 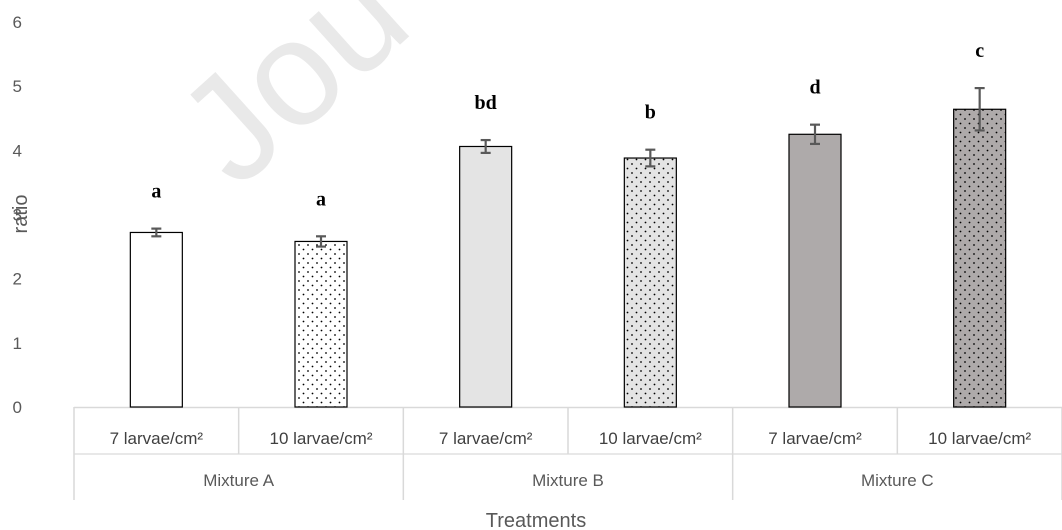 What do you see at coordinates (536, 520) in the screenshot?
I see `x-axis-title: Treatments` at bounding box center [536, 520].